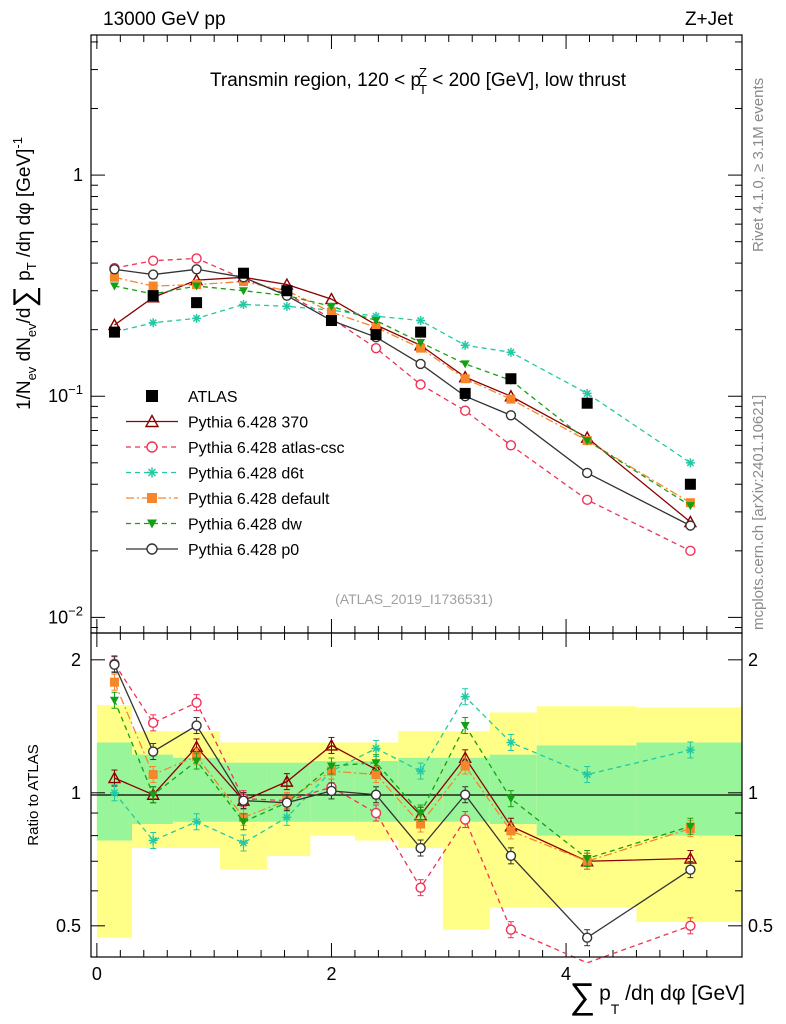  What do you see at coordinates (97, 974) in the screenshot?
I see `x-tick-label: 0` at bounding box center [97, 974].